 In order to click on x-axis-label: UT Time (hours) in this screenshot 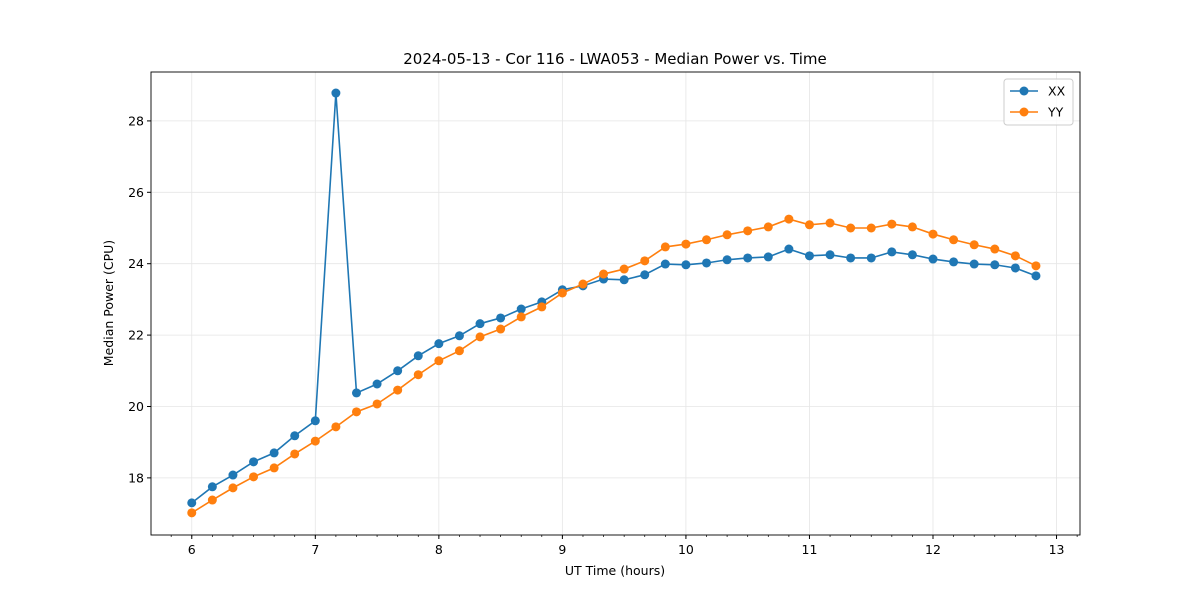, I will do `click(615, 570)`.